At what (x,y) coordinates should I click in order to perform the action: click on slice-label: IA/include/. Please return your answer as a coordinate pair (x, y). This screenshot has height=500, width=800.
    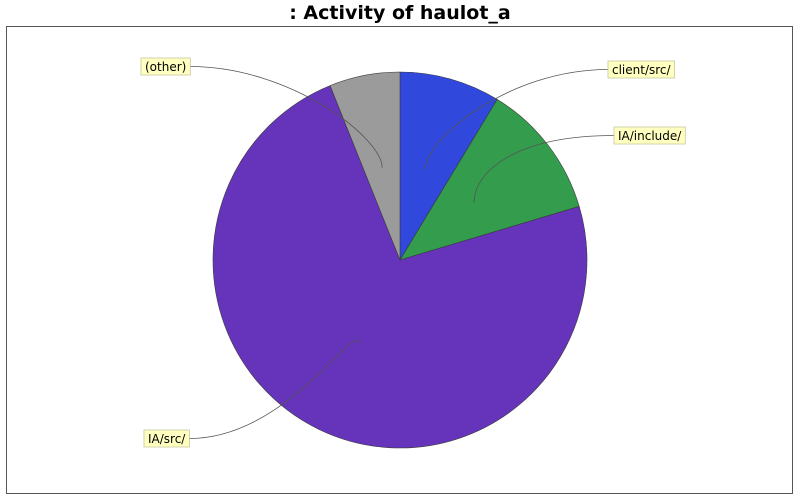
    Looking at the image, I should click on (650, 136).